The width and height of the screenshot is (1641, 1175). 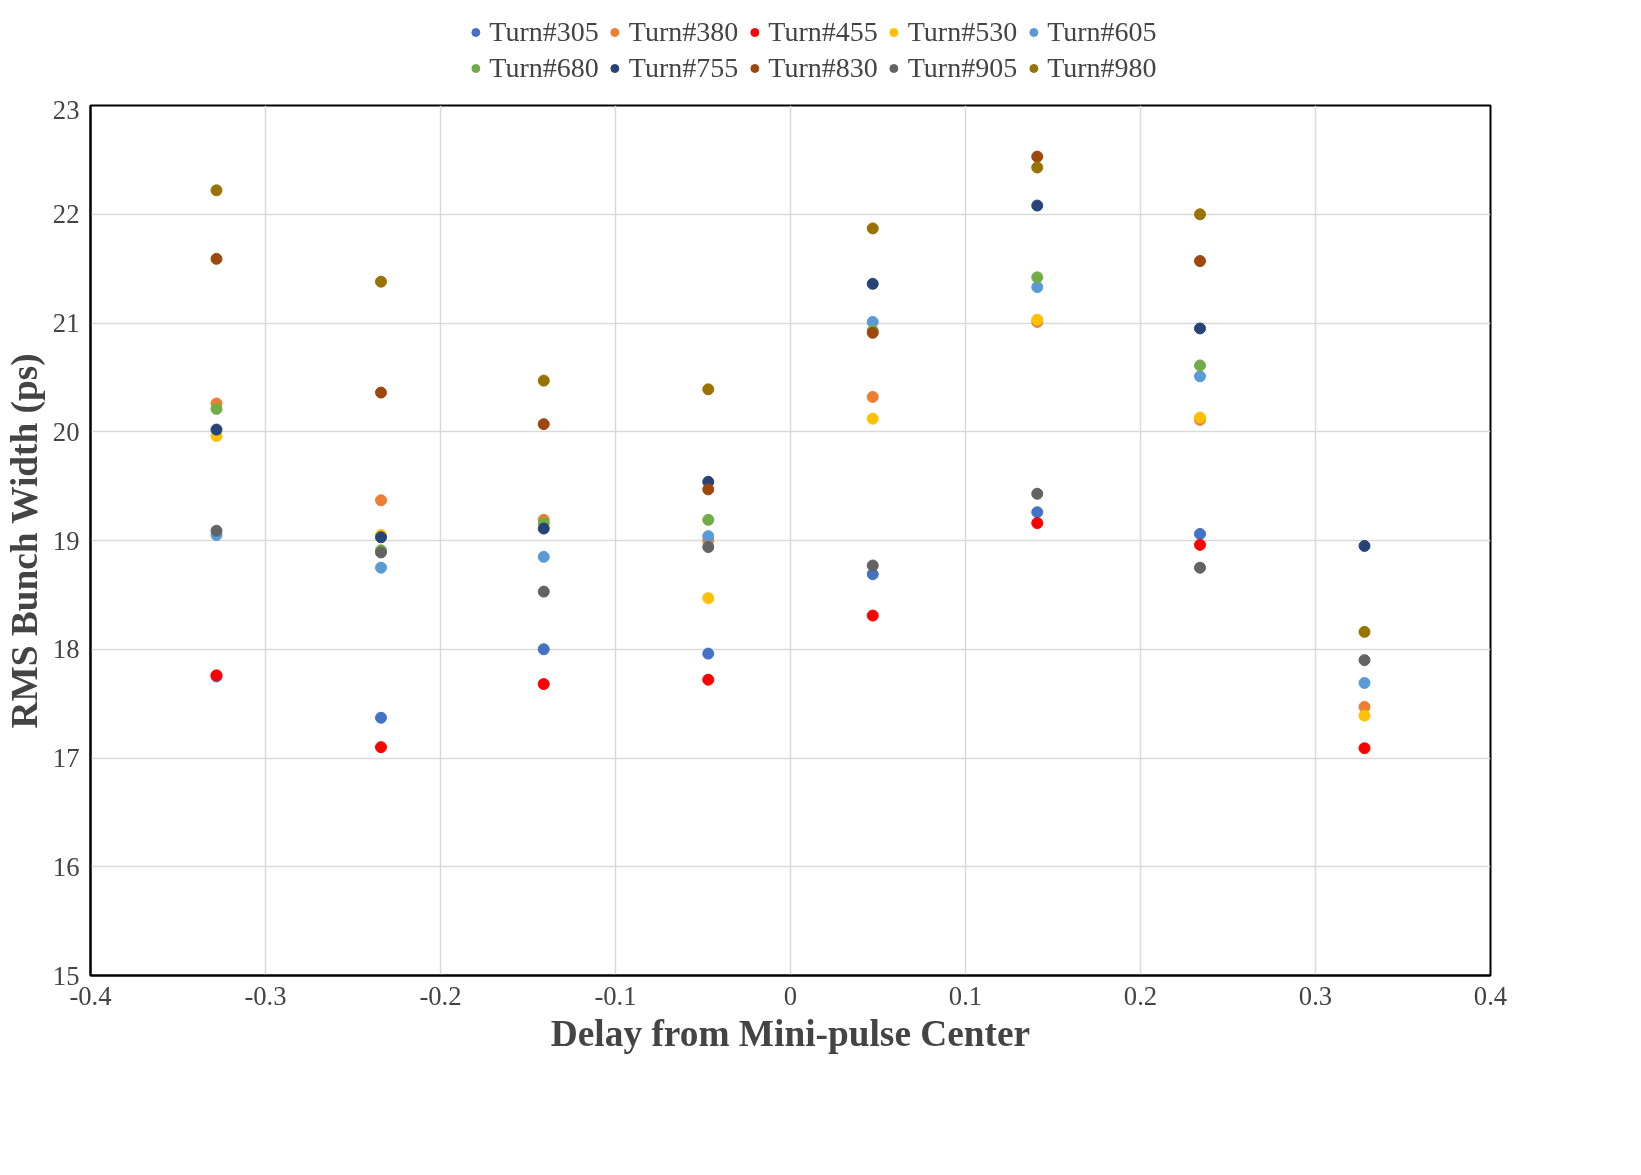 What do you see at coordinates (544, 68) in the screenshot?
I see `legend-label: Turn#680` at bounding box center [544, 68].